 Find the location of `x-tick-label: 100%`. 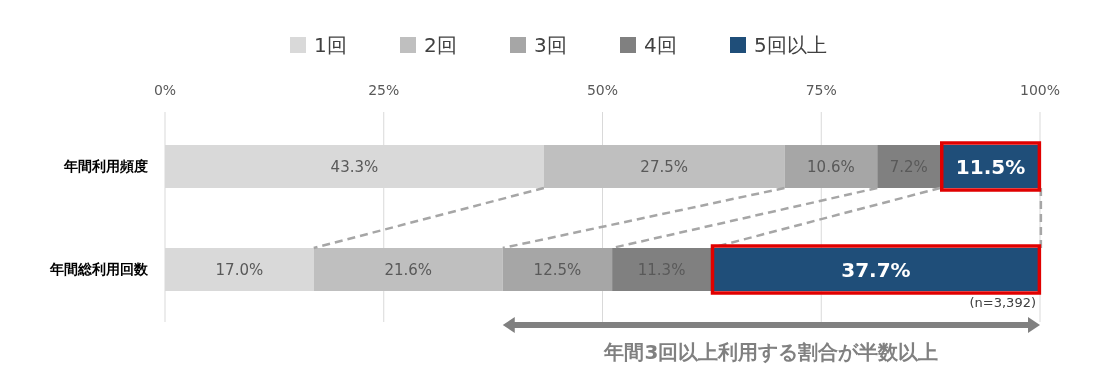

x-tick-label: 100% is located at coordinates (1040, 89).